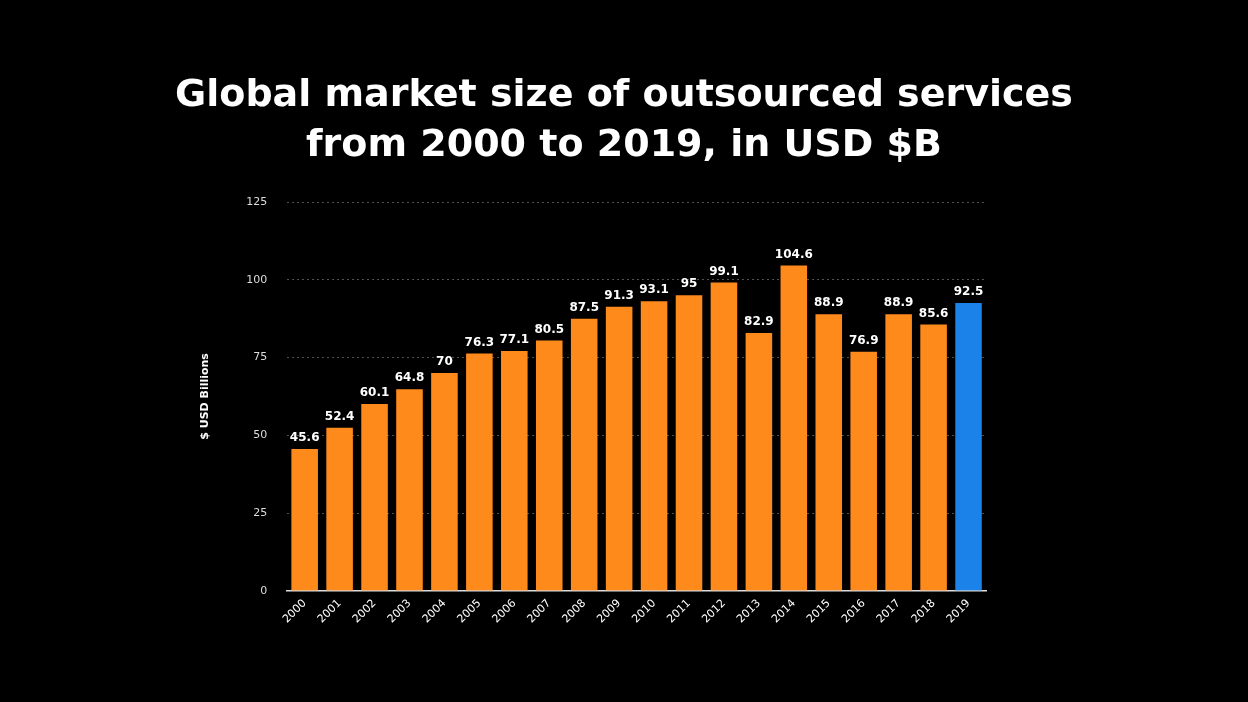 Image resolution: width=1248 pixels, height=702 pixels. I want to click on data-label: 82.9, so click(759, 321).